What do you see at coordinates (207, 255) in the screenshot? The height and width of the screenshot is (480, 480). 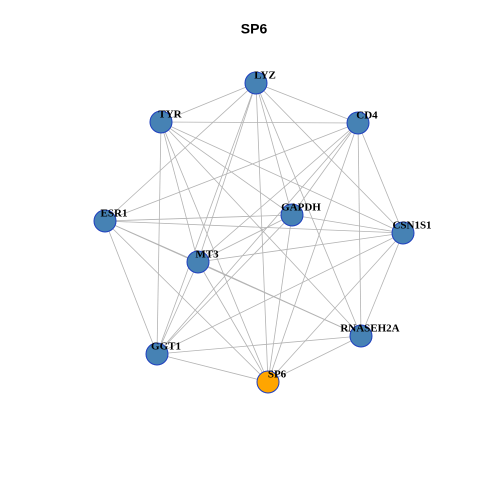 I see `node-label: MT3` at bounding box center [207, 255].